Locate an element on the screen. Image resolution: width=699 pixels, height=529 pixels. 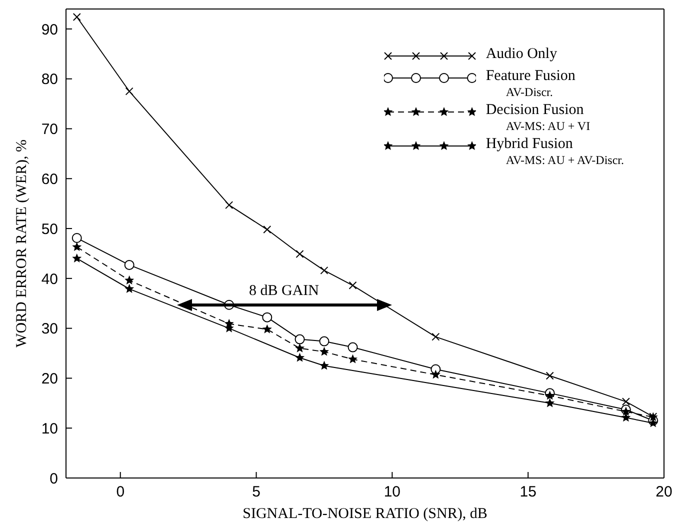
legend-label: Audio Only is located at coordinates (522, 54).